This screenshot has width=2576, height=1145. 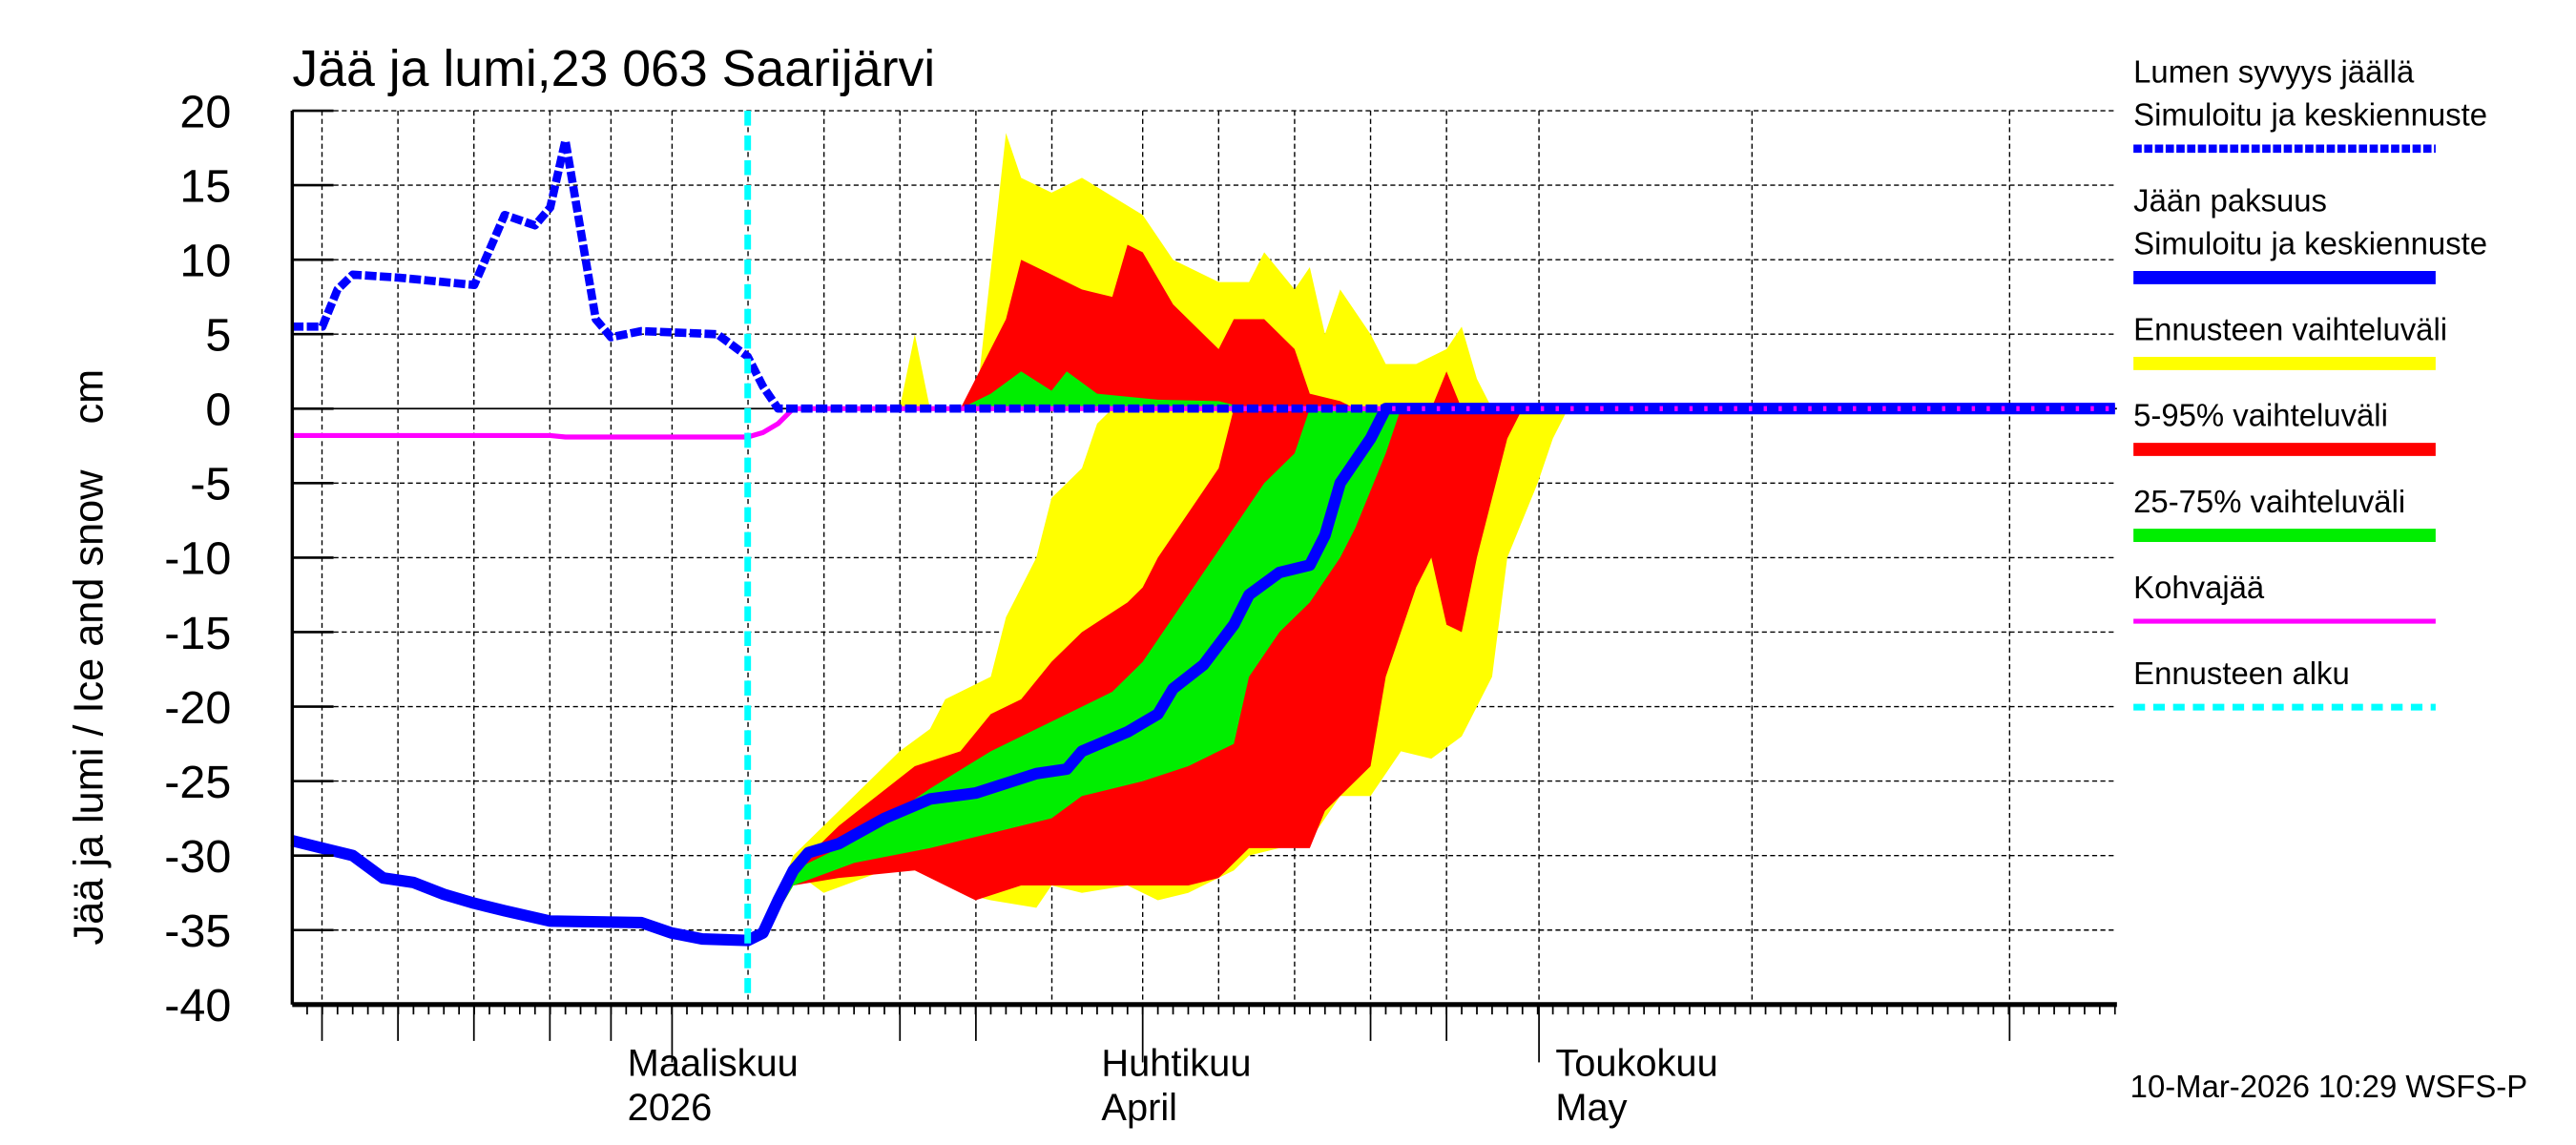 I want to click on y-tick-label: 15, so click(x=205, y=186).